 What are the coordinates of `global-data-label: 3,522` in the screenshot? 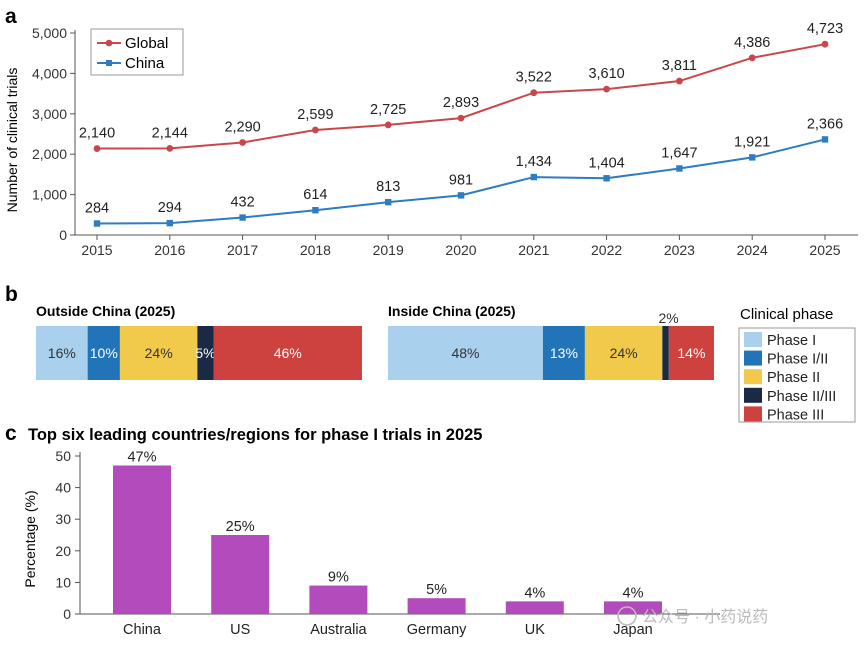 It's located at (534, 78).